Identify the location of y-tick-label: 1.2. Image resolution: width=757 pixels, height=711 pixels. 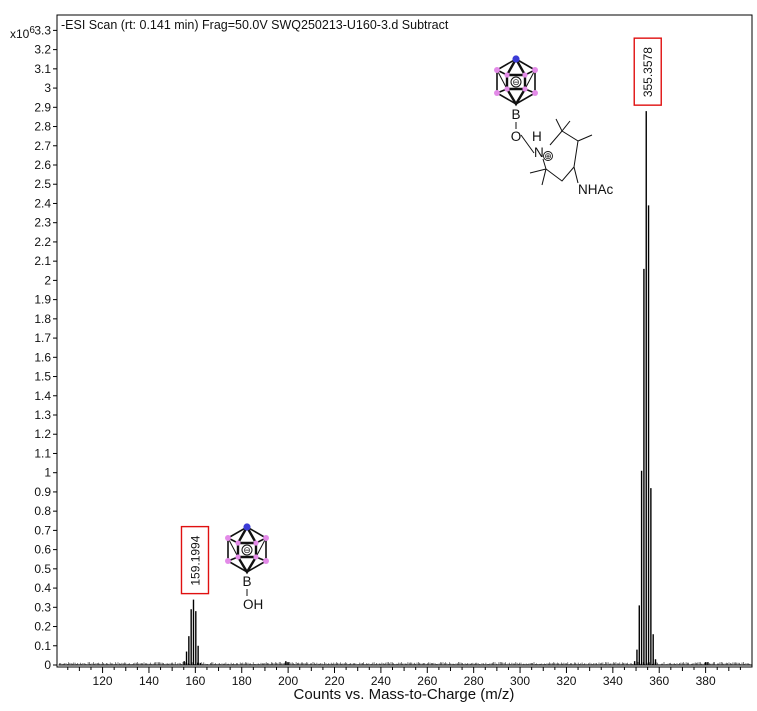
(42, 434).